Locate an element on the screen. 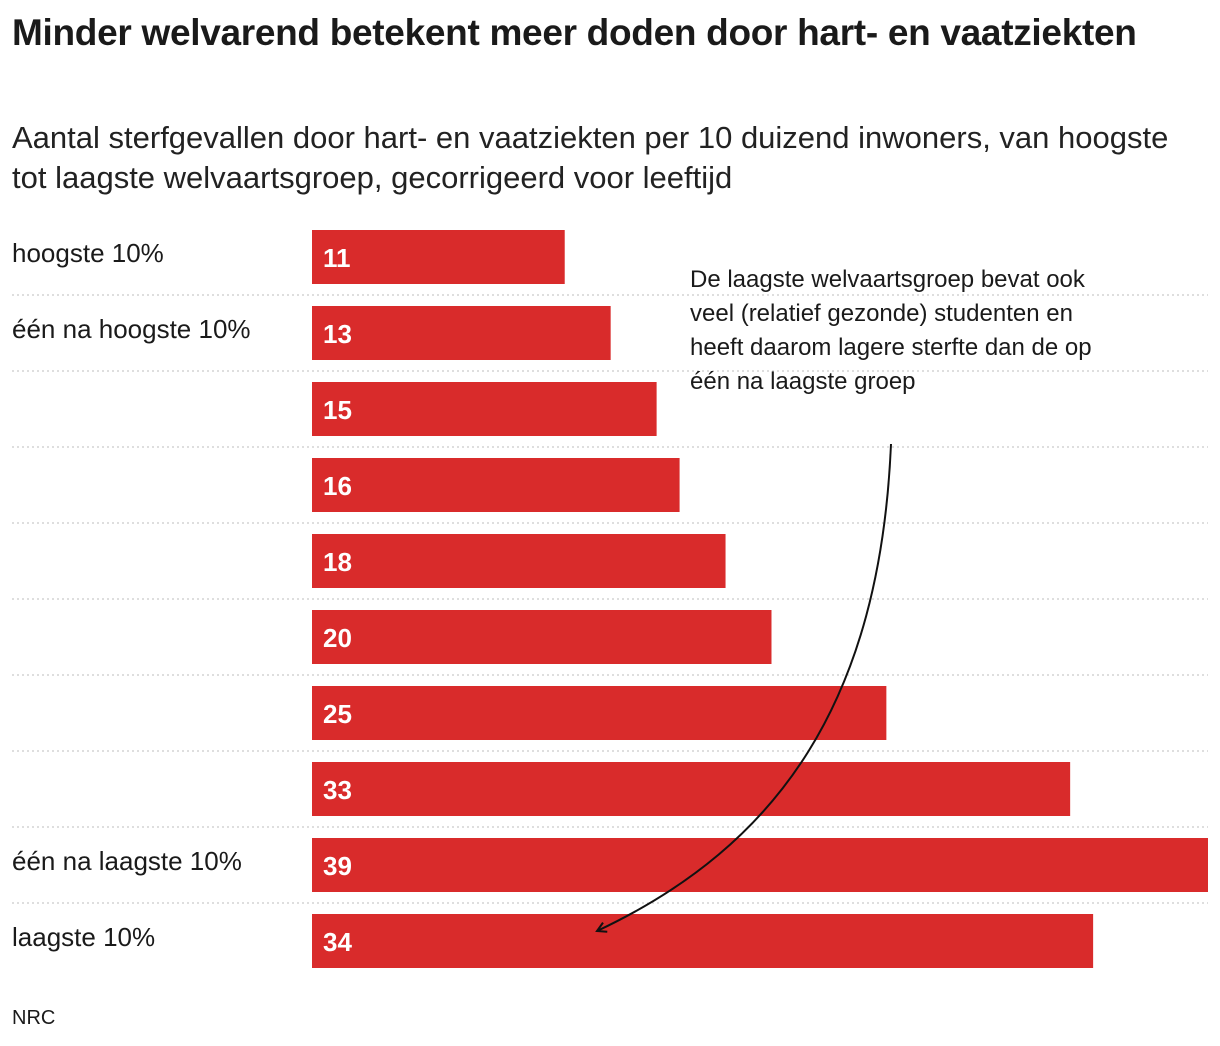 The height and width of the screenshot is (1046, 1220). annotation-arrow is located at coordinates (744, 687).